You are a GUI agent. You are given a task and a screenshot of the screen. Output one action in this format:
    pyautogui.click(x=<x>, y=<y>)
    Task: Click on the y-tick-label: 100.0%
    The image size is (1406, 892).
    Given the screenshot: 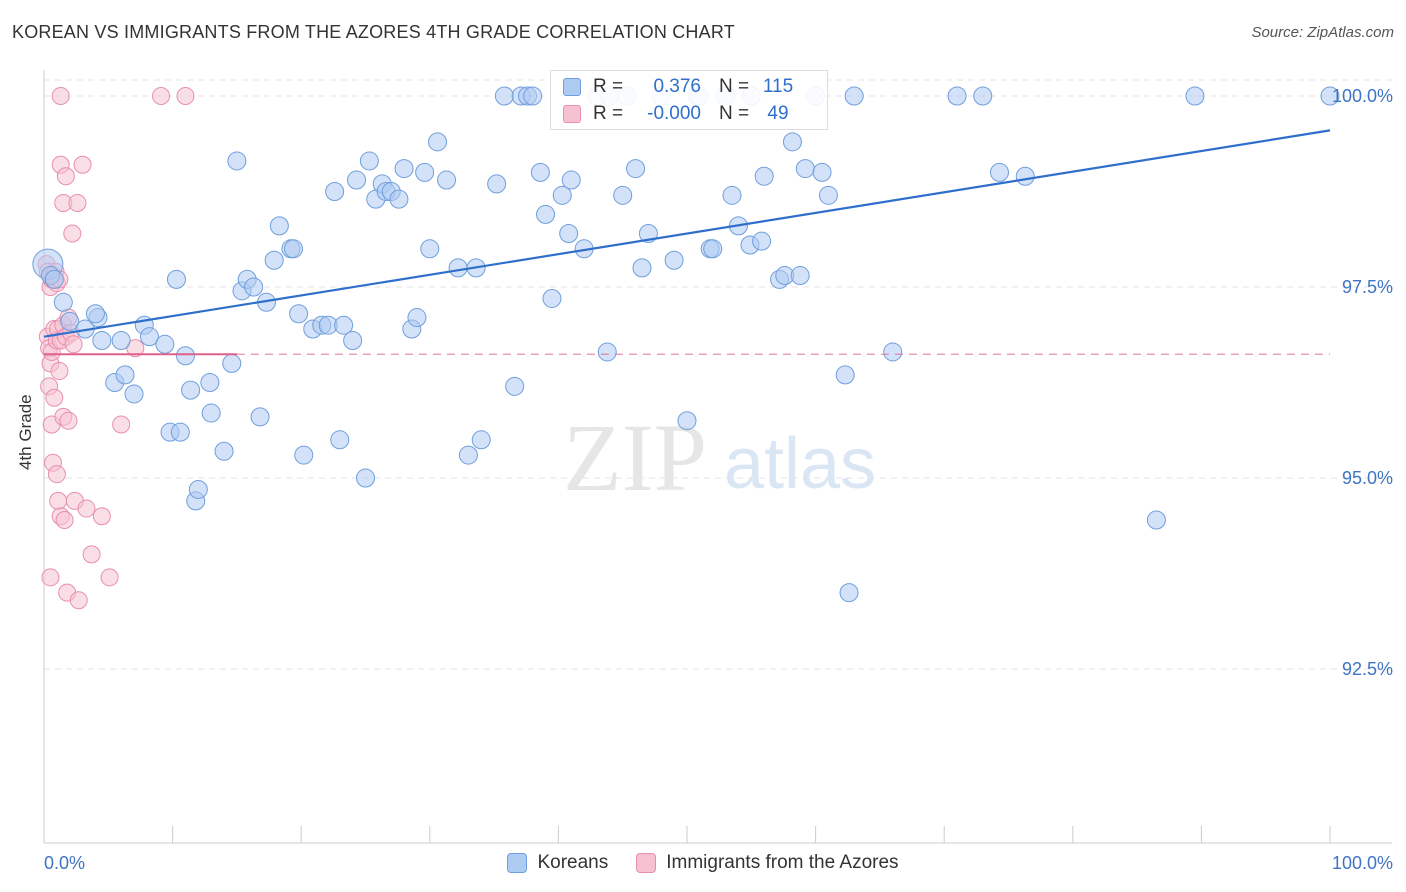 What is the action you would take?
    pyautogui.click(x=1362, y=96)
    